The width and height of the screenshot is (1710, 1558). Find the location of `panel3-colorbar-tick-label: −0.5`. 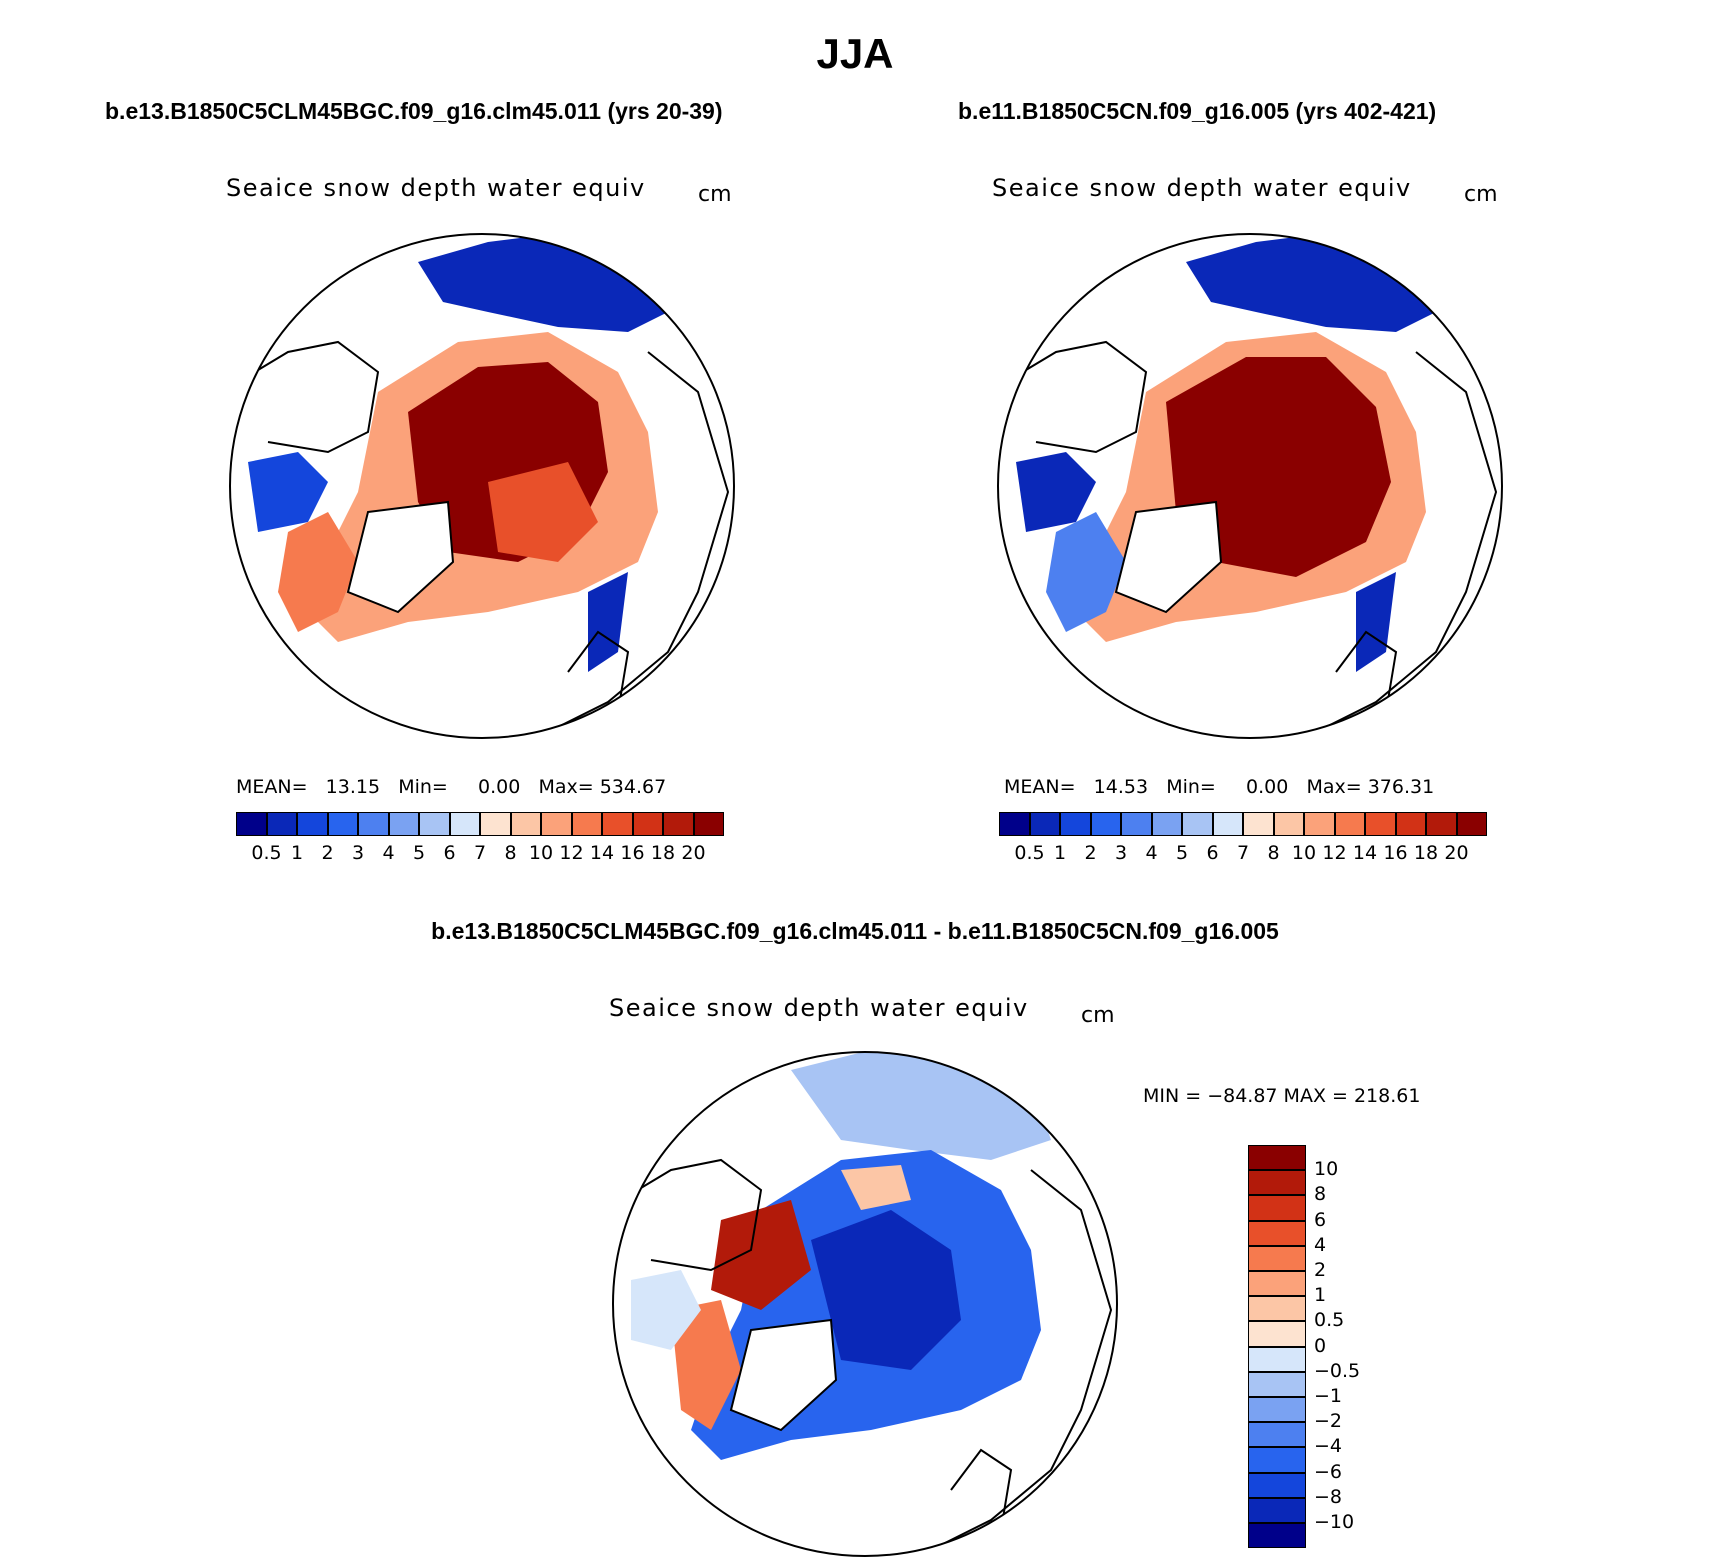

panel3-colorbar-tick-label: −0.5 is located at coordinates (1337, 1370).